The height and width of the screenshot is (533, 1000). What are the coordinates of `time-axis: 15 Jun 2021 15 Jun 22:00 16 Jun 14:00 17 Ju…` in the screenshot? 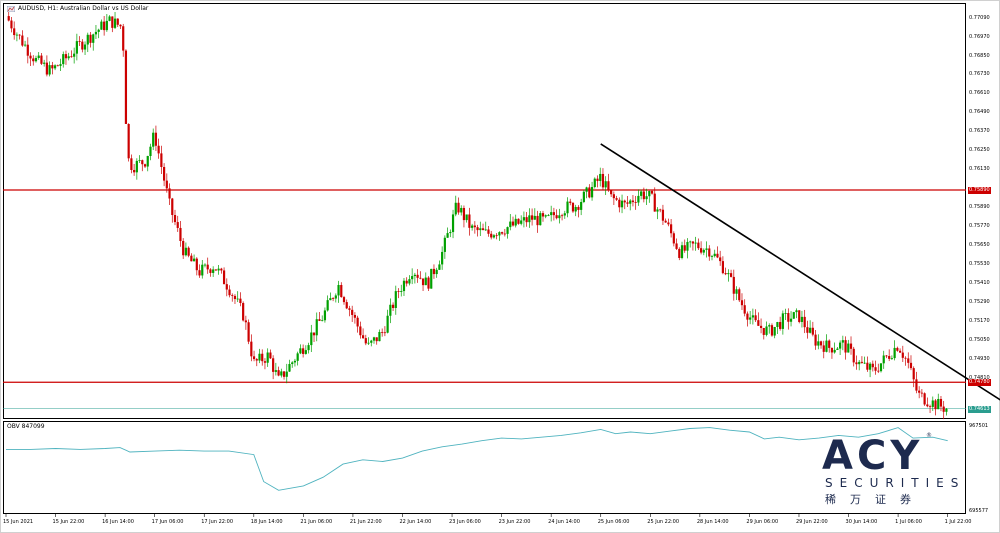 It's located at (487, 523).